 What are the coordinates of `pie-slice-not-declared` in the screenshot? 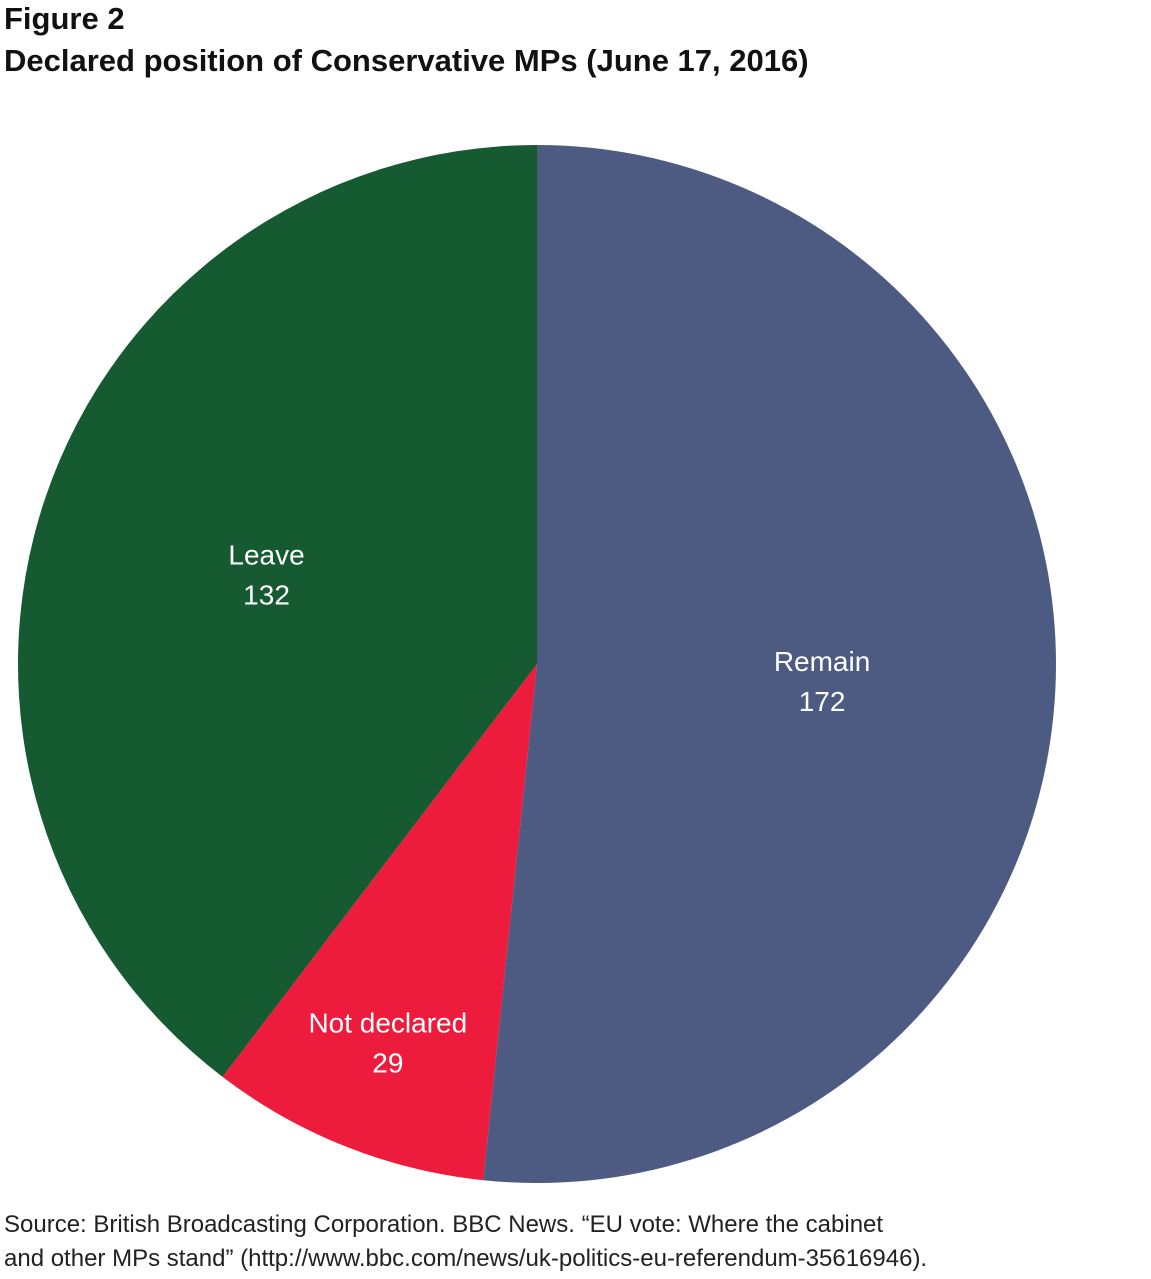 It's located at (380, 922).